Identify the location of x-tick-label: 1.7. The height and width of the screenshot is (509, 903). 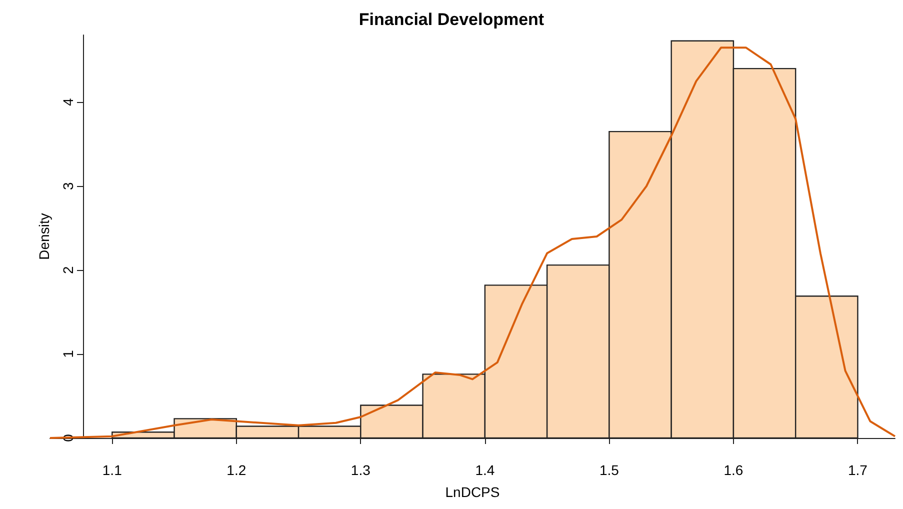
(858, 470).